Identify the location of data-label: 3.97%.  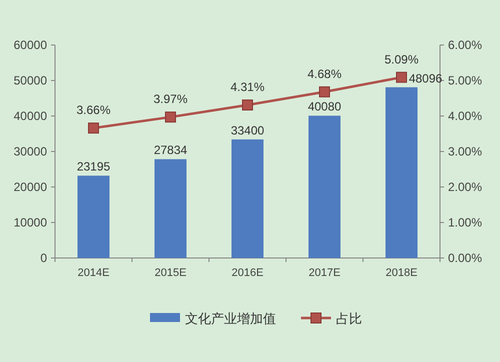
(170, 99).